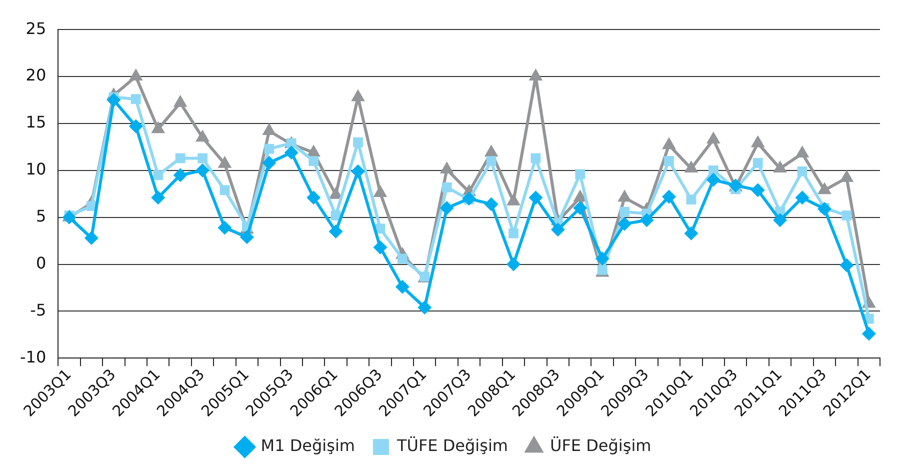 This screenshot has width=902, height=473. What do you see at coordinates (601, 446) in the screenshot?
I see `legend-label: ÜFE Değişim` at bounding box center [601, 446].